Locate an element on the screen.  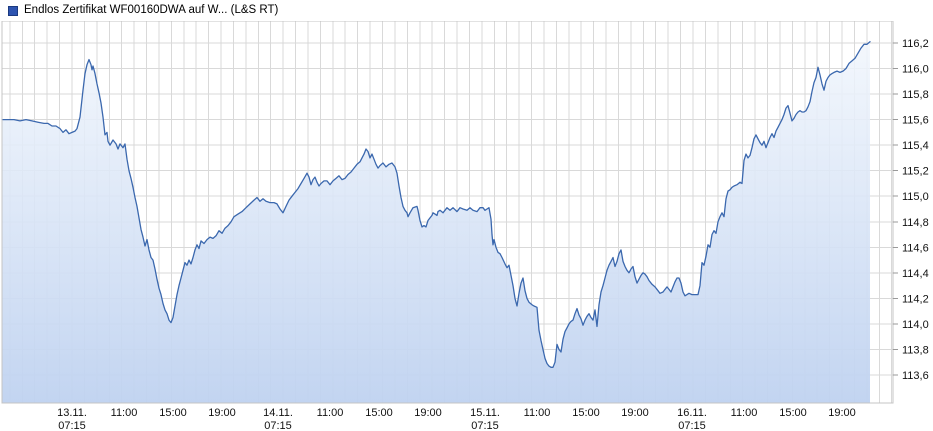
y-tick-label: 113,8 is located at coordinates (915, 350).